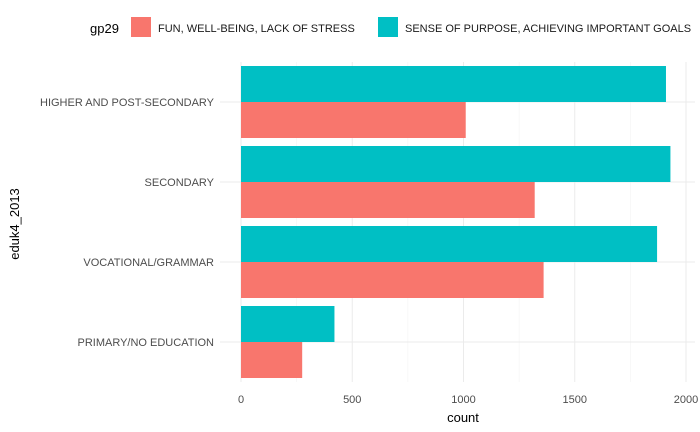  I want to click on x-tick-label: 500, so click(352, 400).